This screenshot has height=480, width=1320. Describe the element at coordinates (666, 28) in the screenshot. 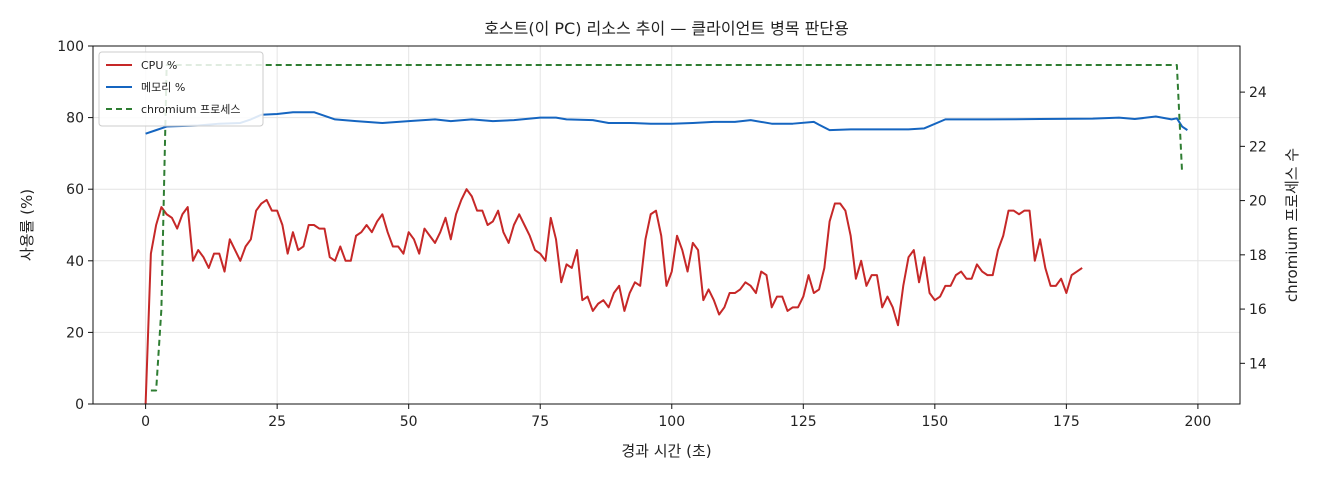

I see `chart-title: 호스트(이 PC) 리소스 추이 — 클라이언트 병목 판단용` at that location.